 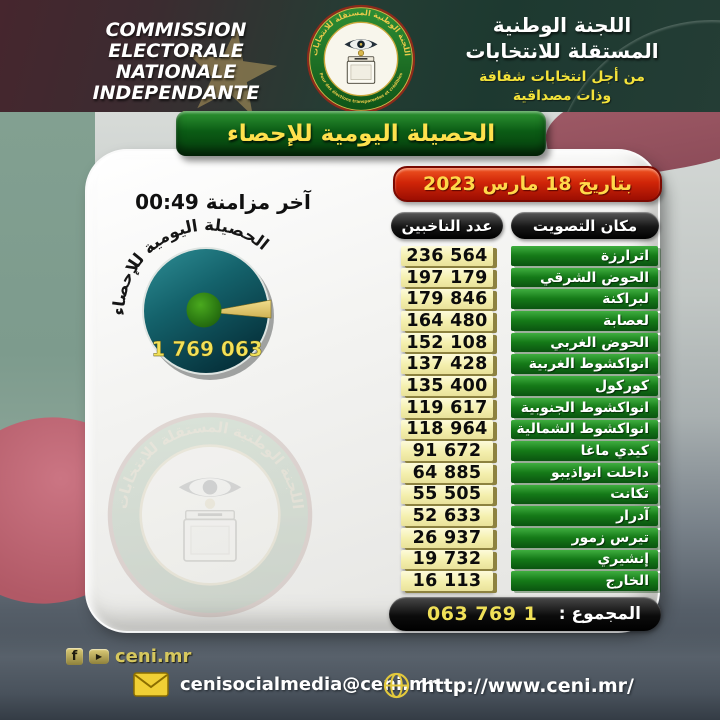 I want to click on french-title-line2: NATIONALE INDEPENDANTE, so click(x=176, y=82).